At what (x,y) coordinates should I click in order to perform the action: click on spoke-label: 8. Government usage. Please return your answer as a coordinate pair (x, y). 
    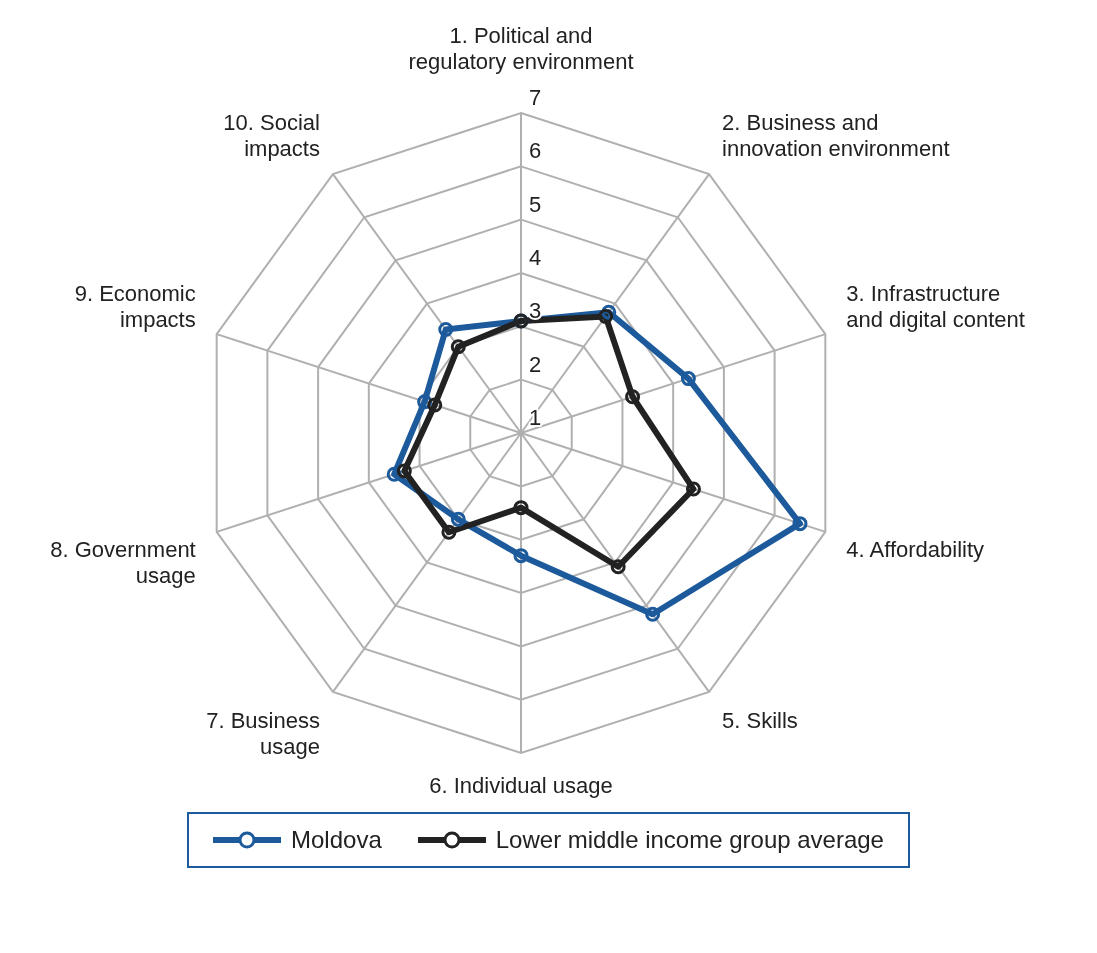
    Looking at the image, I should click on (123, 562).